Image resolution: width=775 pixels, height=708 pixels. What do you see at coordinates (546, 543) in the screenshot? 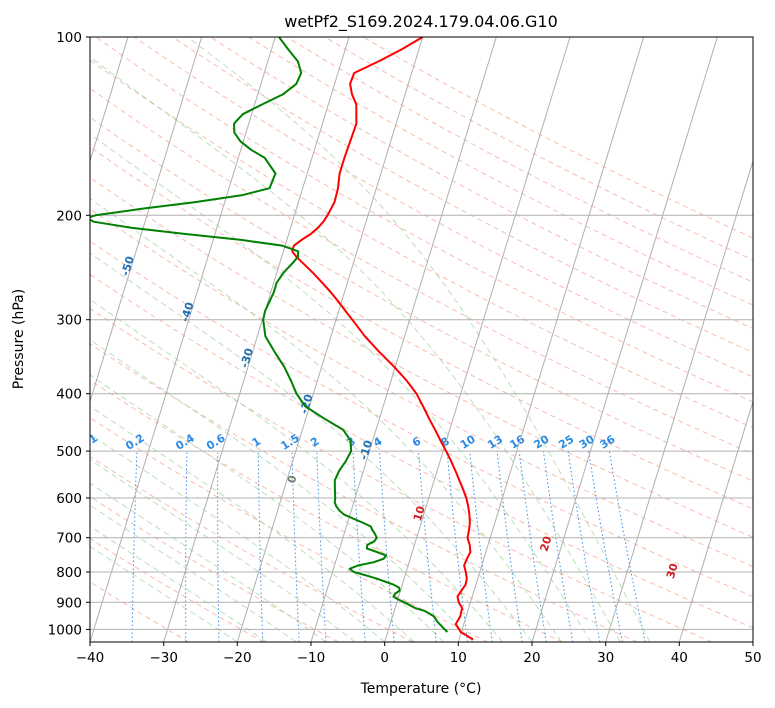
I see `adiabat-label: 20` at bounding box center [546, 543].